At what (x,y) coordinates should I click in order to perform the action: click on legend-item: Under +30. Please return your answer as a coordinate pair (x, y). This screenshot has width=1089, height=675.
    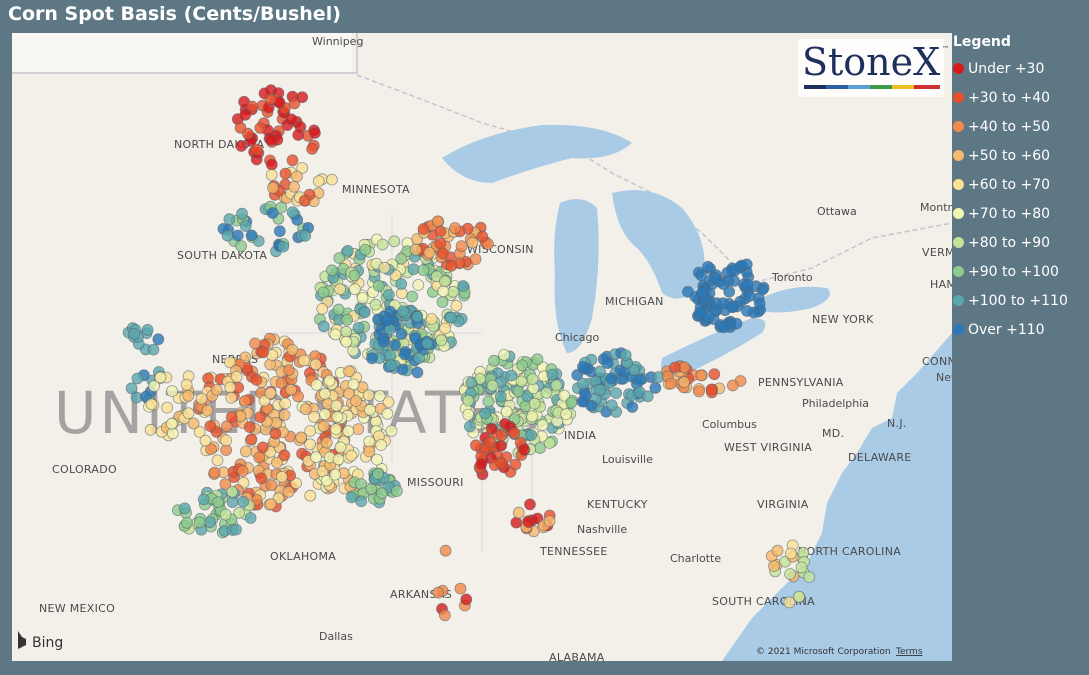
    Looking at the image, I should click on (1021, 68).